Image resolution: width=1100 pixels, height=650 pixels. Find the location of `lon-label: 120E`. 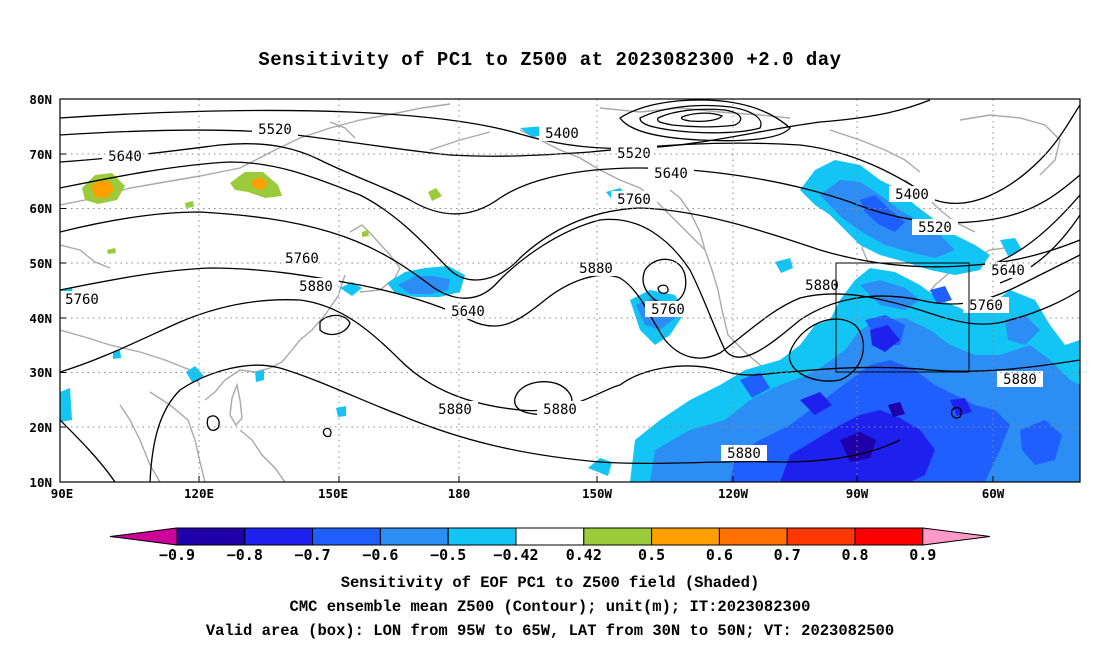

lon-label: 120E is located at coordinates (199, 493).